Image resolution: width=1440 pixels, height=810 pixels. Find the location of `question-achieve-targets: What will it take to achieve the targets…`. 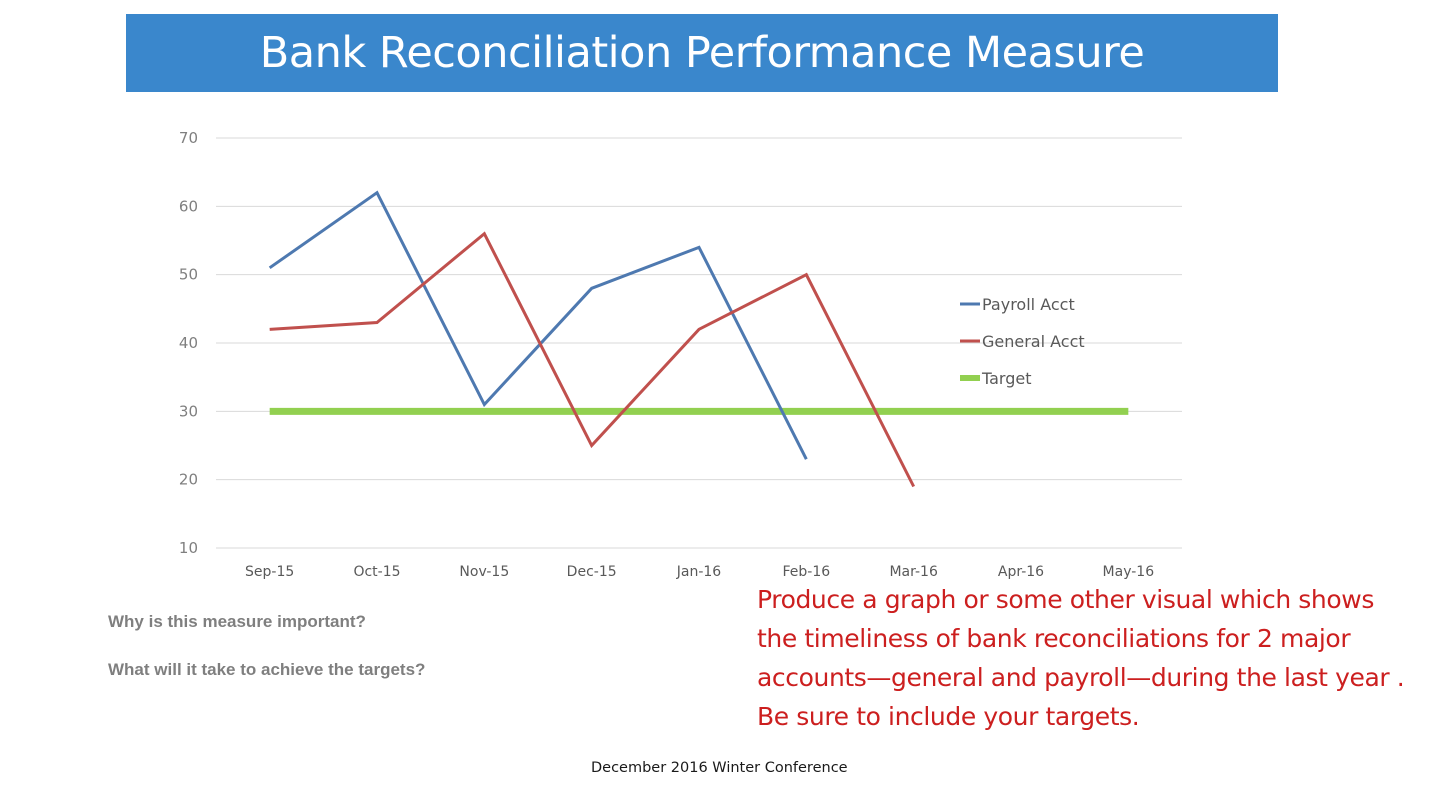

question-achieve-targets: What will it take to achieve the targets… is located at coordinates (267, 669).